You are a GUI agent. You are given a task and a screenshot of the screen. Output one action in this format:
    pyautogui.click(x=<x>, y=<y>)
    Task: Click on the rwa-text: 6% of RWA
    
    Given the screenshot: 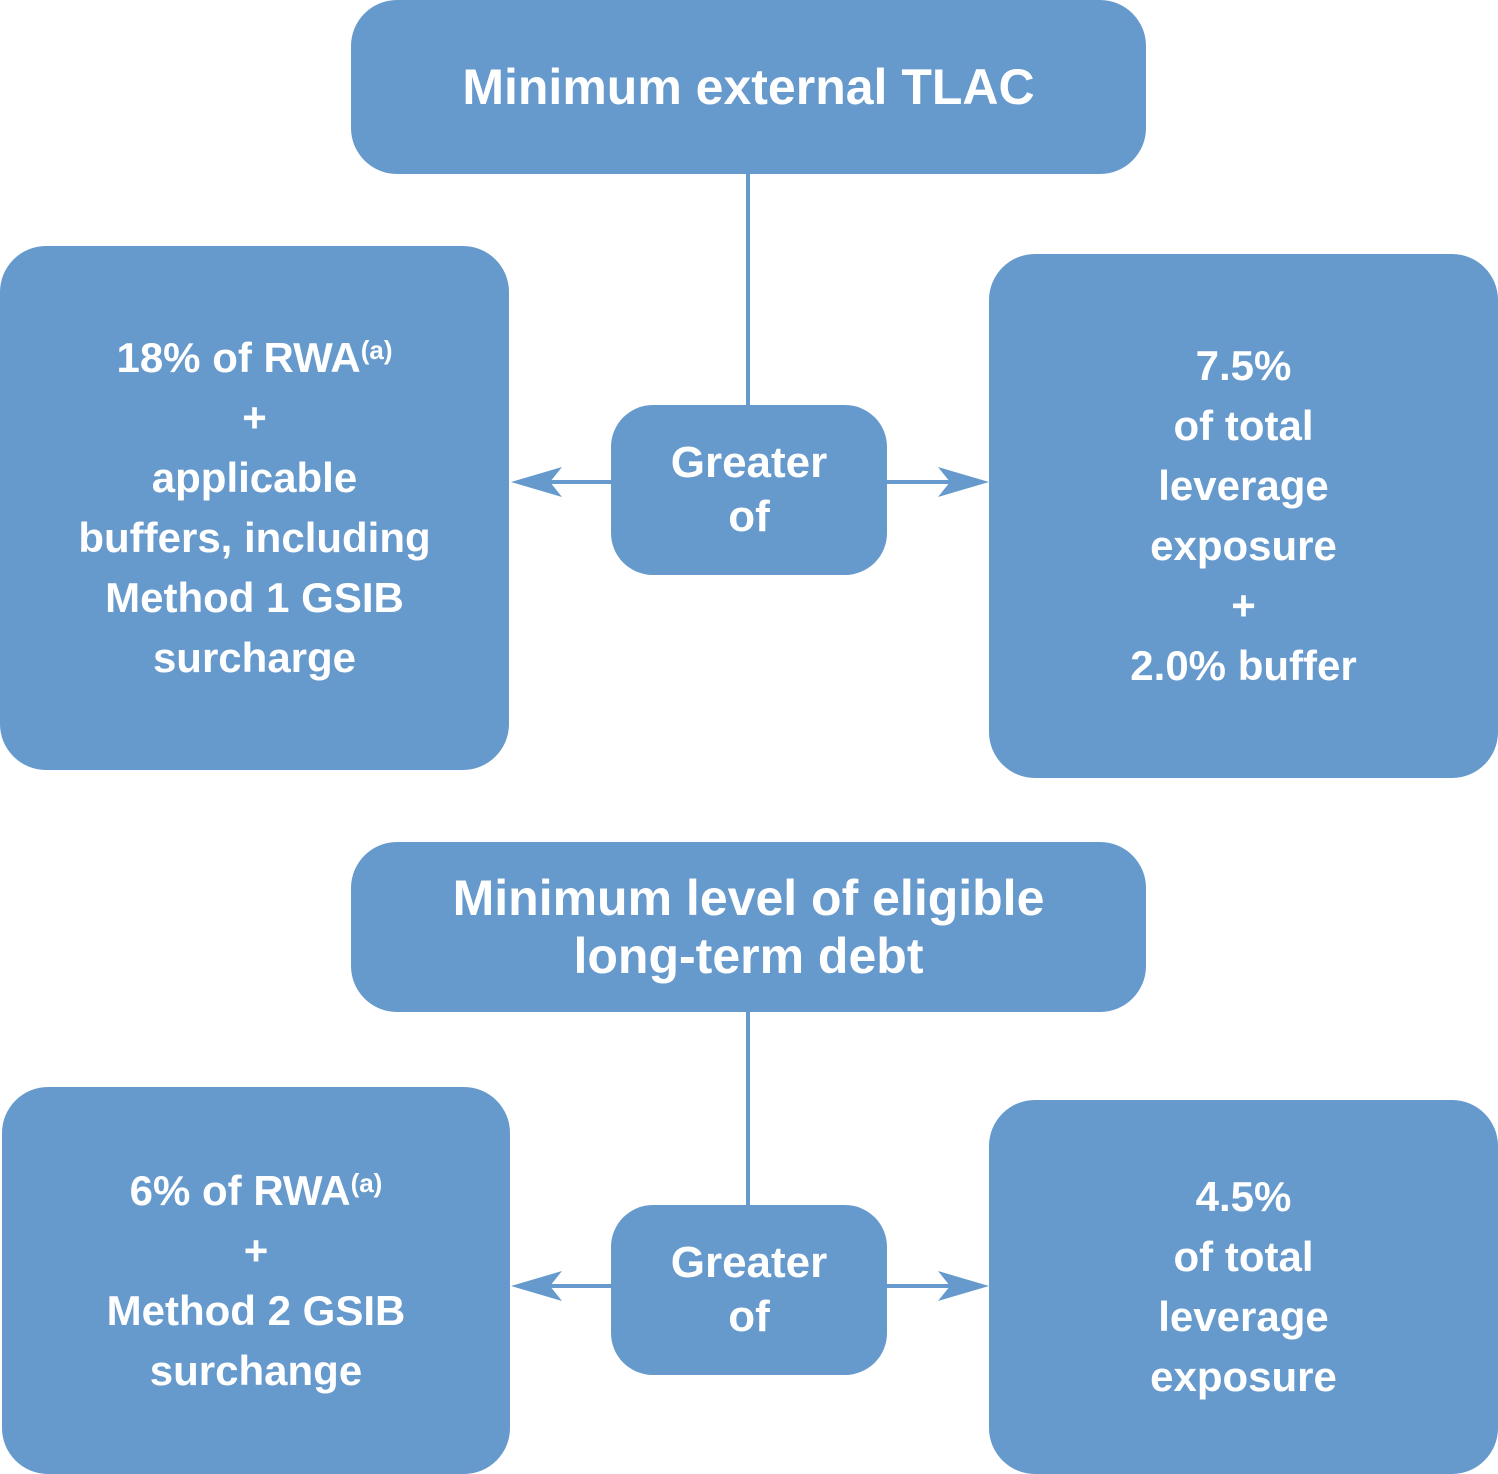 What is the action you would take?
    pyautogui.click(x=240, y=1190)
    